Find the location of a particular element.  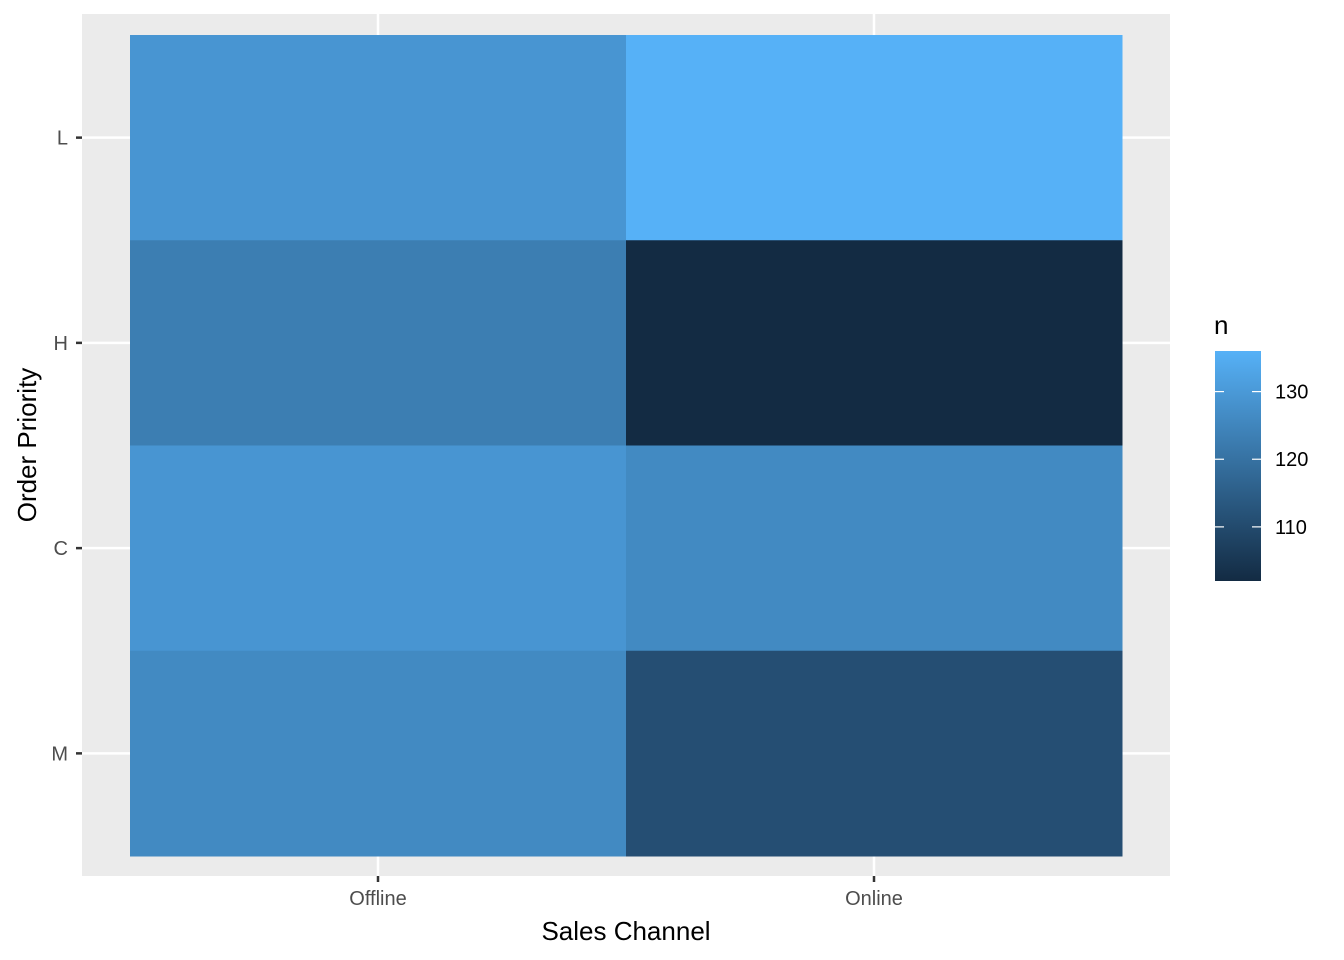

y-axis: M C H L is located at coordinates (66, 446).